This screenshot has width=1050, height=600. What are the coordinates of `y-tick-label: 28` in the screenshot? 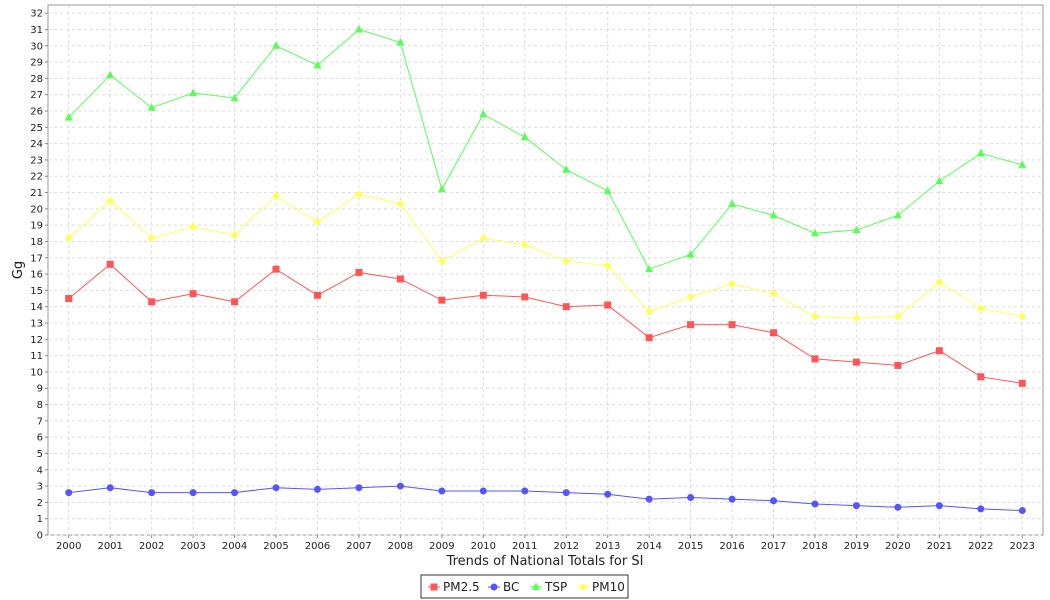 It's located at (36, 79).